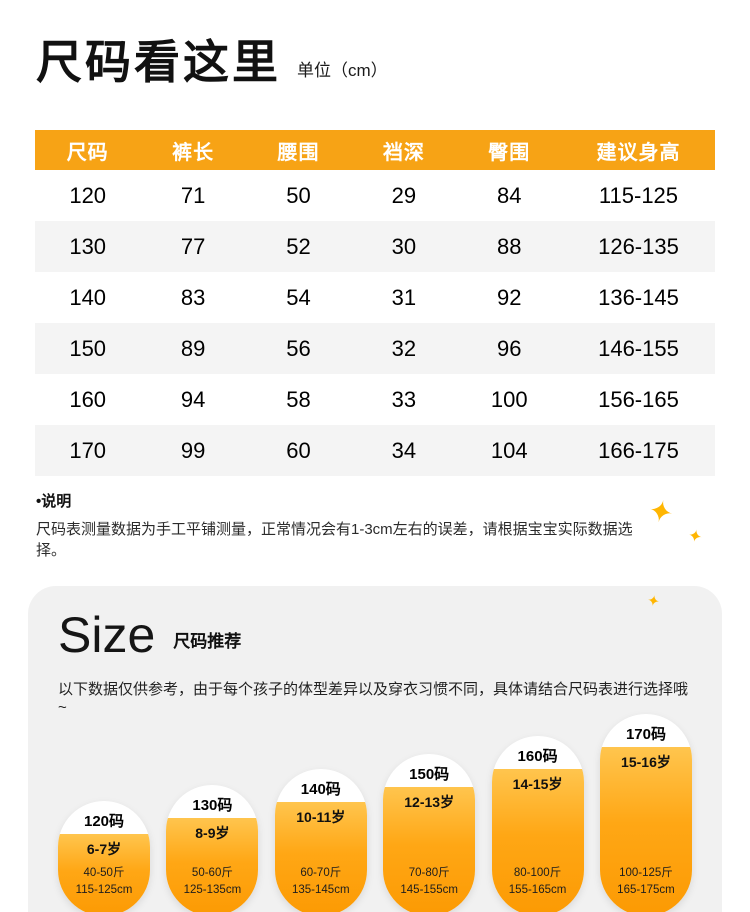  Describe the element at coordinates (375, 247) in the screenshot. I see `table-row: 130 77 52 30 88 126-135` at that location.